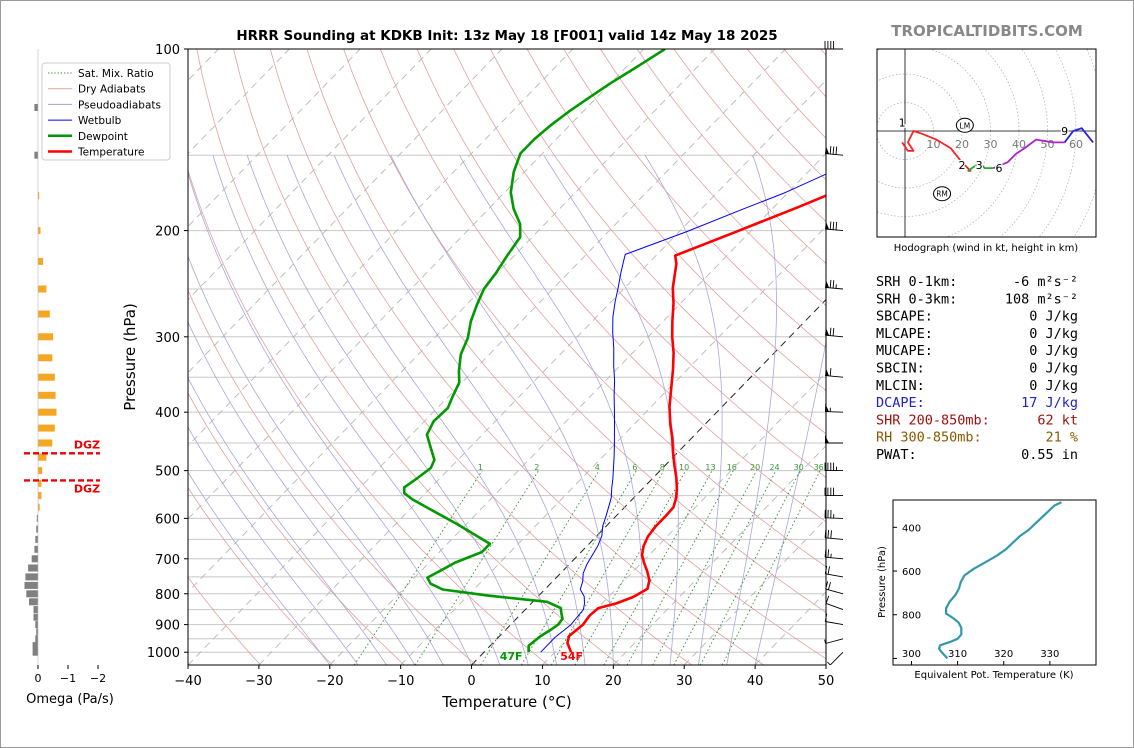 This screenshot has height=748, width=1134. What do you see at coordinates (119, 105) in the screenshot?
I see `legend-label: Pseudoadiabats` at bounding box center [119, 105].